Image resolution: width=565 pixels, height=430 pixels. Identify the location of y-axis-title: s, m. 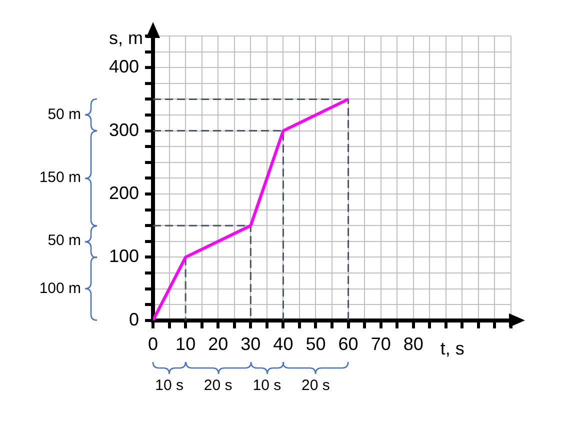
(126, 38).